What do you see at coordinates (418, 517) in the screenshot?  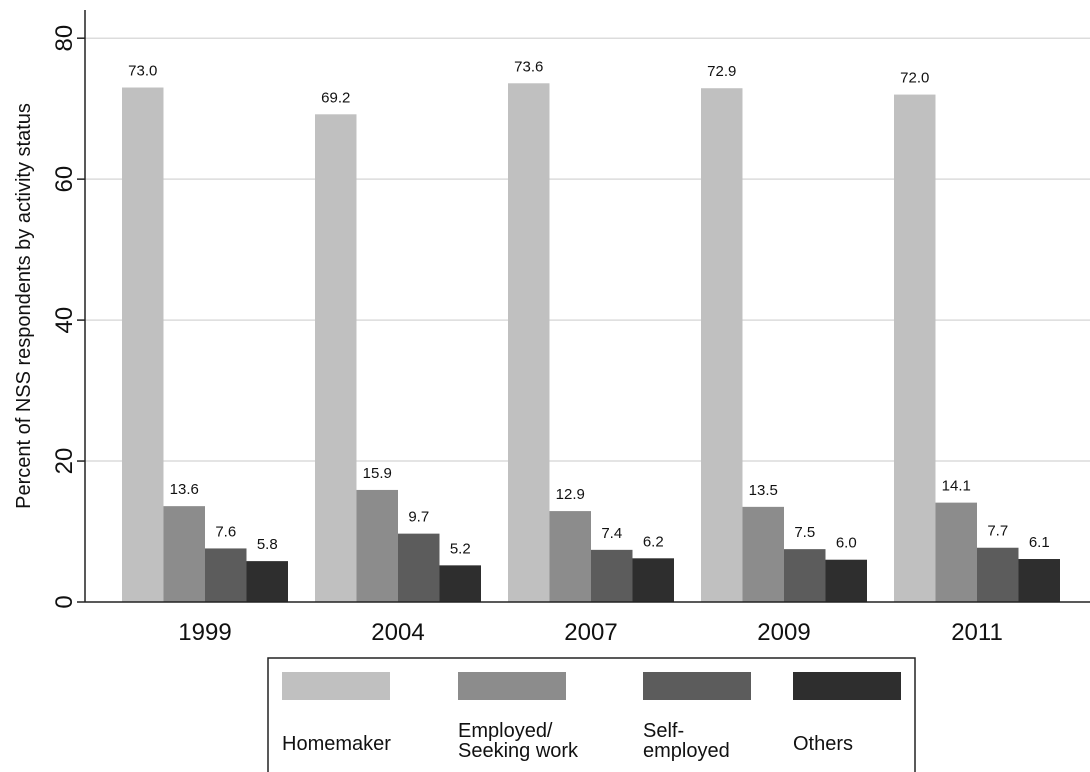 I see `value-label: 9.7` at bounding box center [418, 517].